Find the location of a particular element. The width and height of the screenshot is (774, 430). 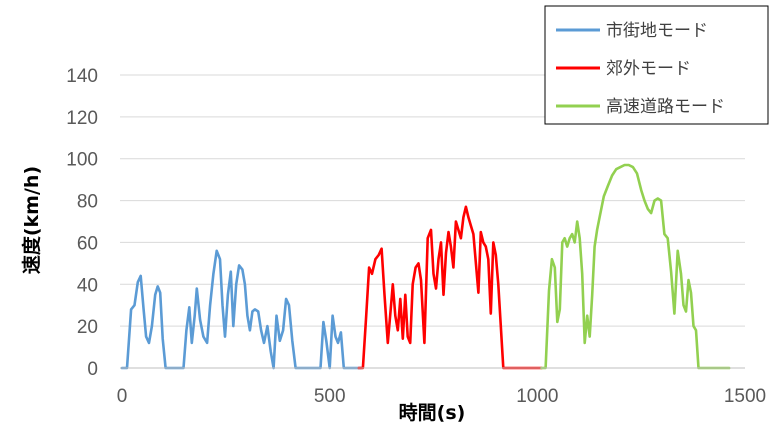

legend-box is located at coordinates (656, 65).